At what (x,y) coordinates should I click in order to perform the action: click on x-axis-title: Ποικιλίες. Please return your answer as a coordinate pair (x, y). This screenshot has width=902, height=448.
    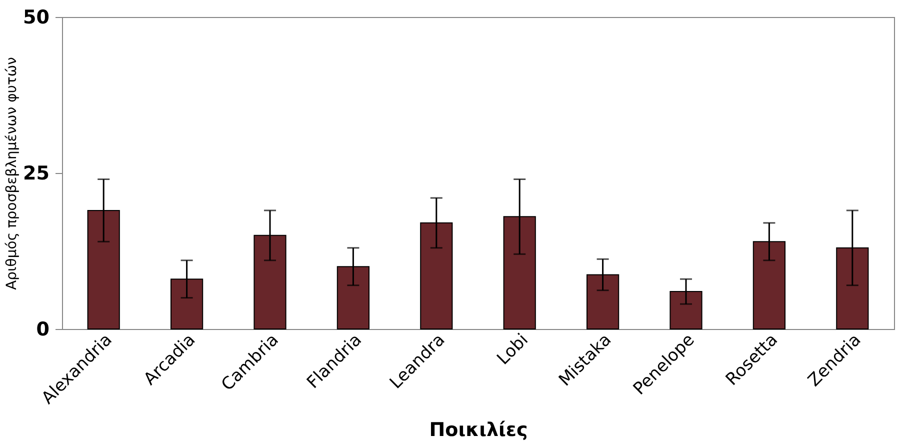
    Looking at the image, I should click on (478, 429).